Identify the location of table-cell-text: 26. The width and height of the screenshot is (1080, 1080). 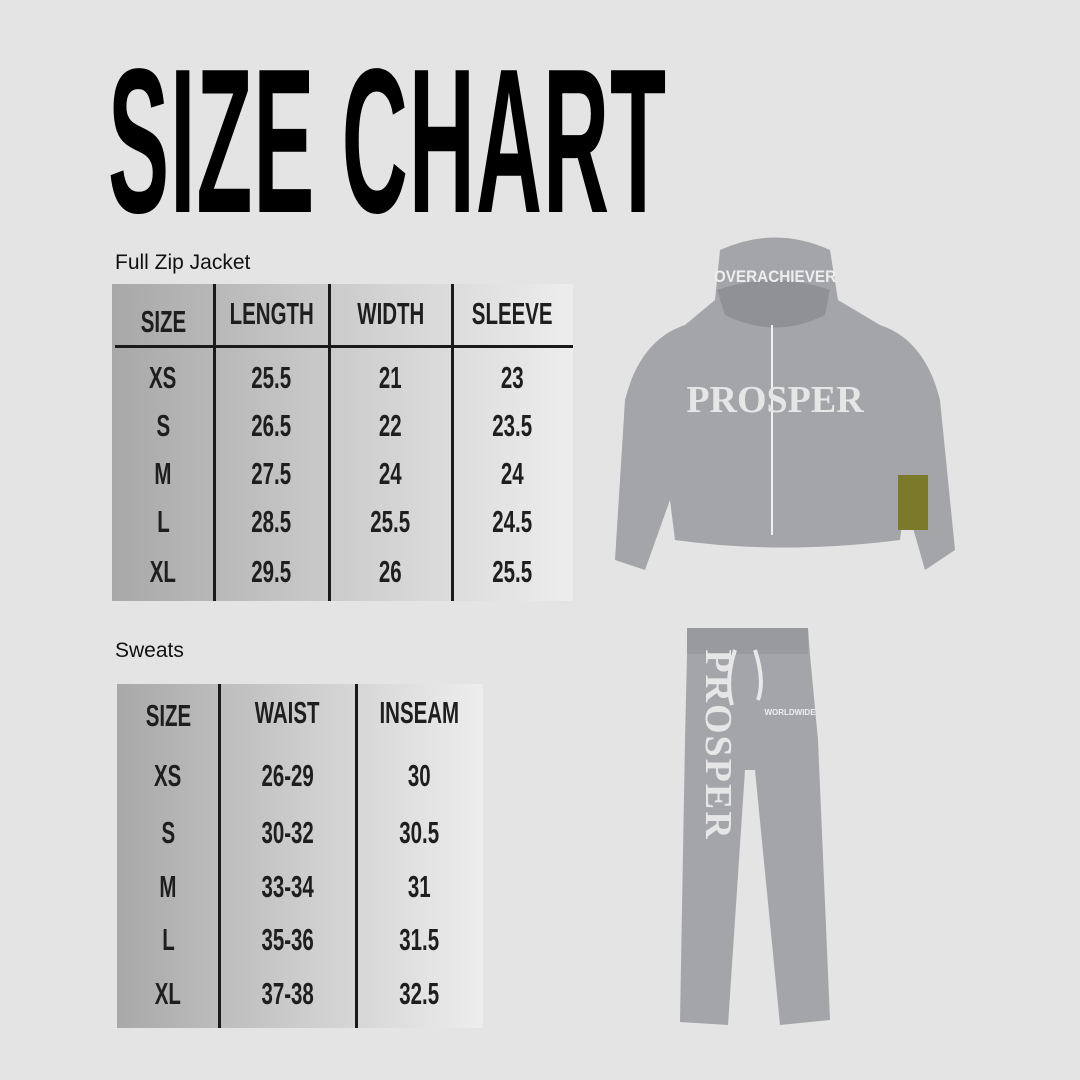
(390, 571).